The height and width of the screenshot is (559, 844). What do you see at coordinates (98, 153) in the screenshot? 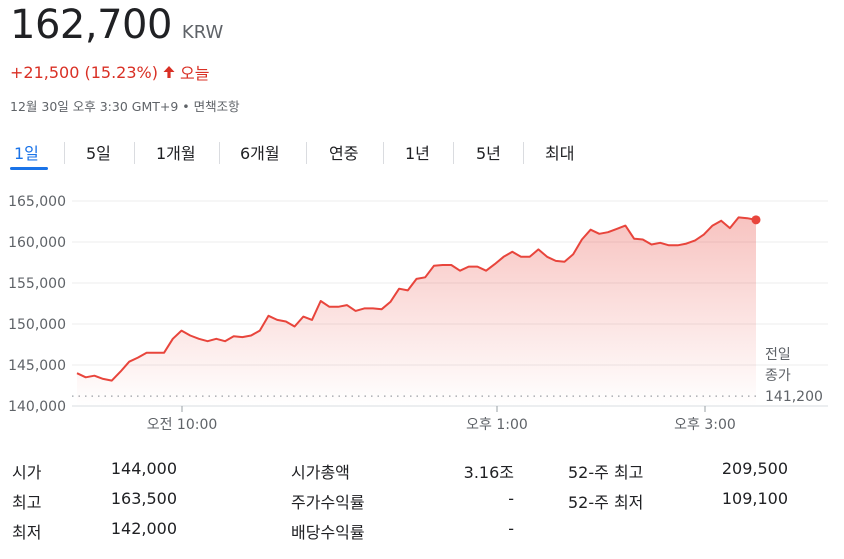
I see `tab-5d: 5일` at bounding box center [98, 153].